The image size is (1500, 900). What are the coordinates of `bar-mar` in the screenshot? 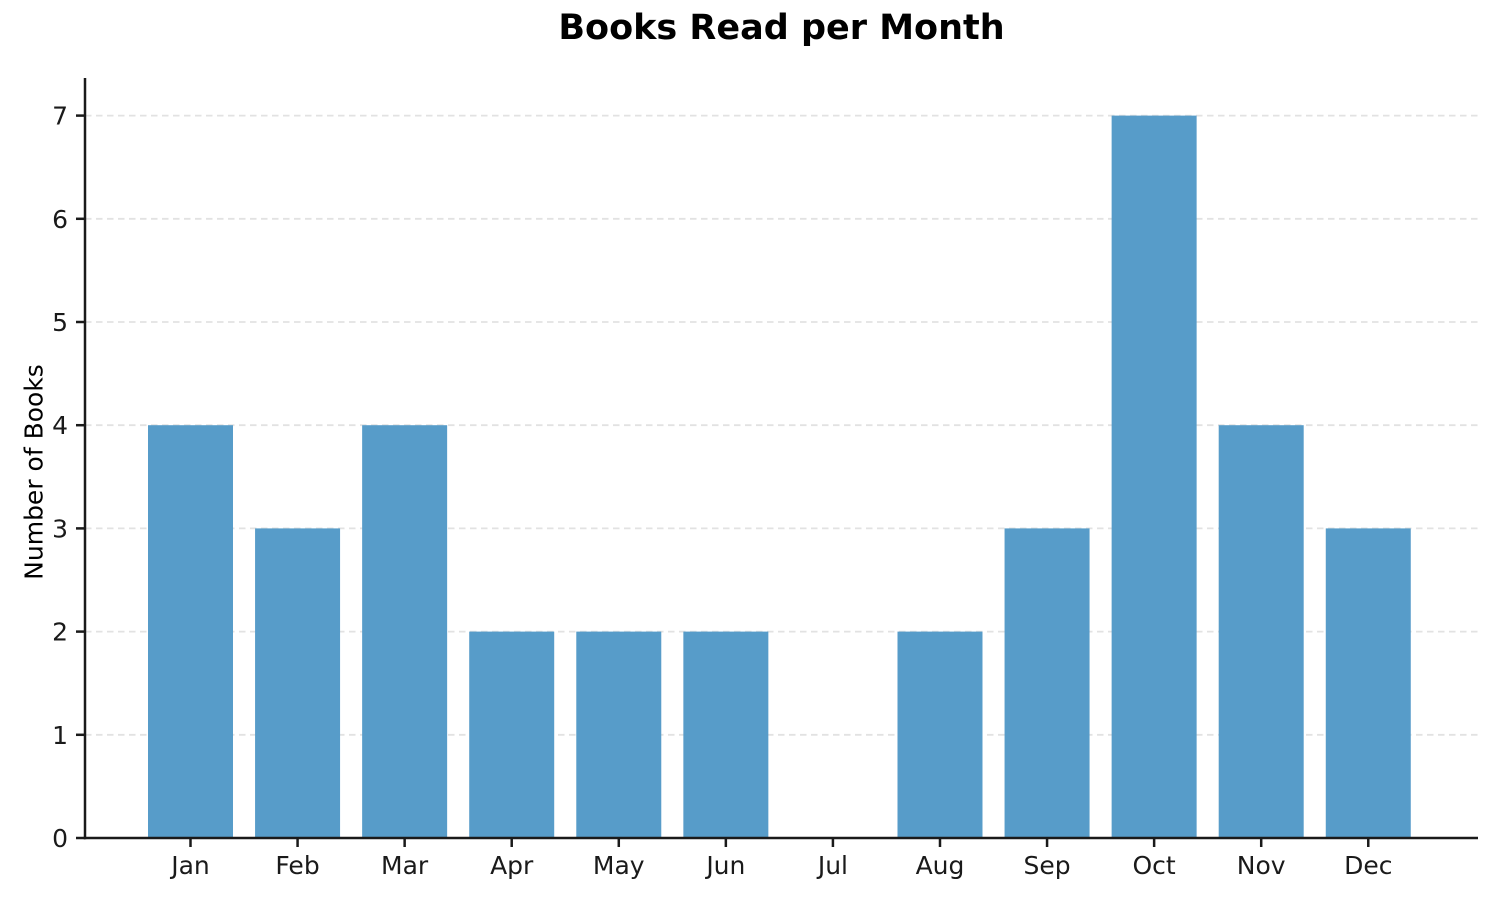 It's located at (405, 631).